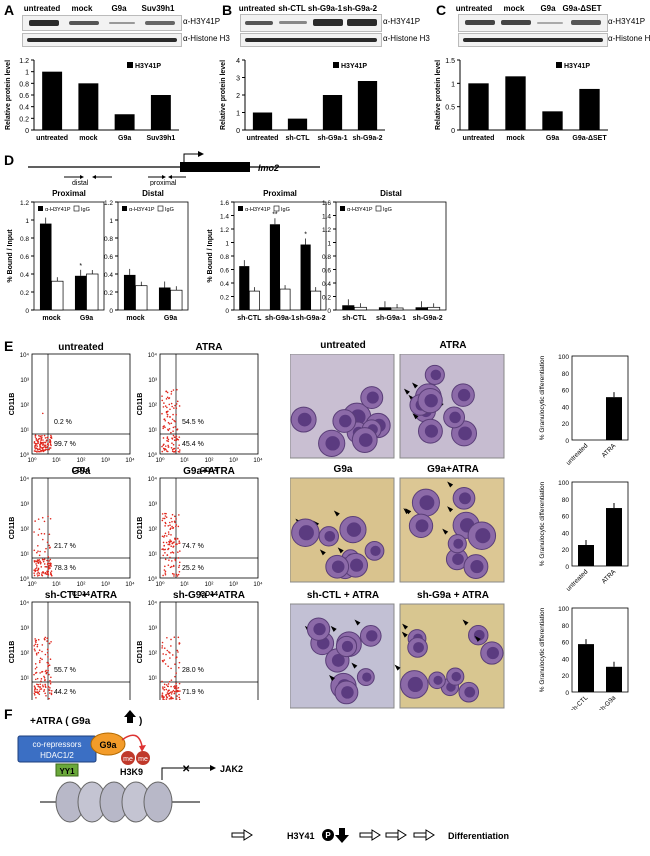 The image size is (650, 856). I want to click on y-tick-label: 0.5, so click(450, 108).